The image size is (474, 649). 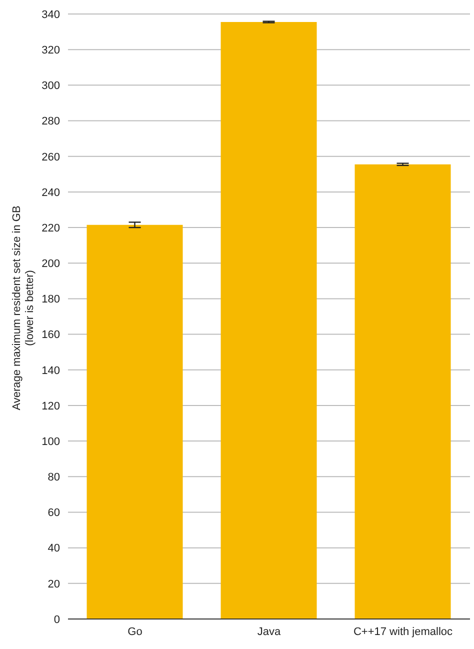 I want to click on y-tick-label: 120, so click(x=51, y=406).